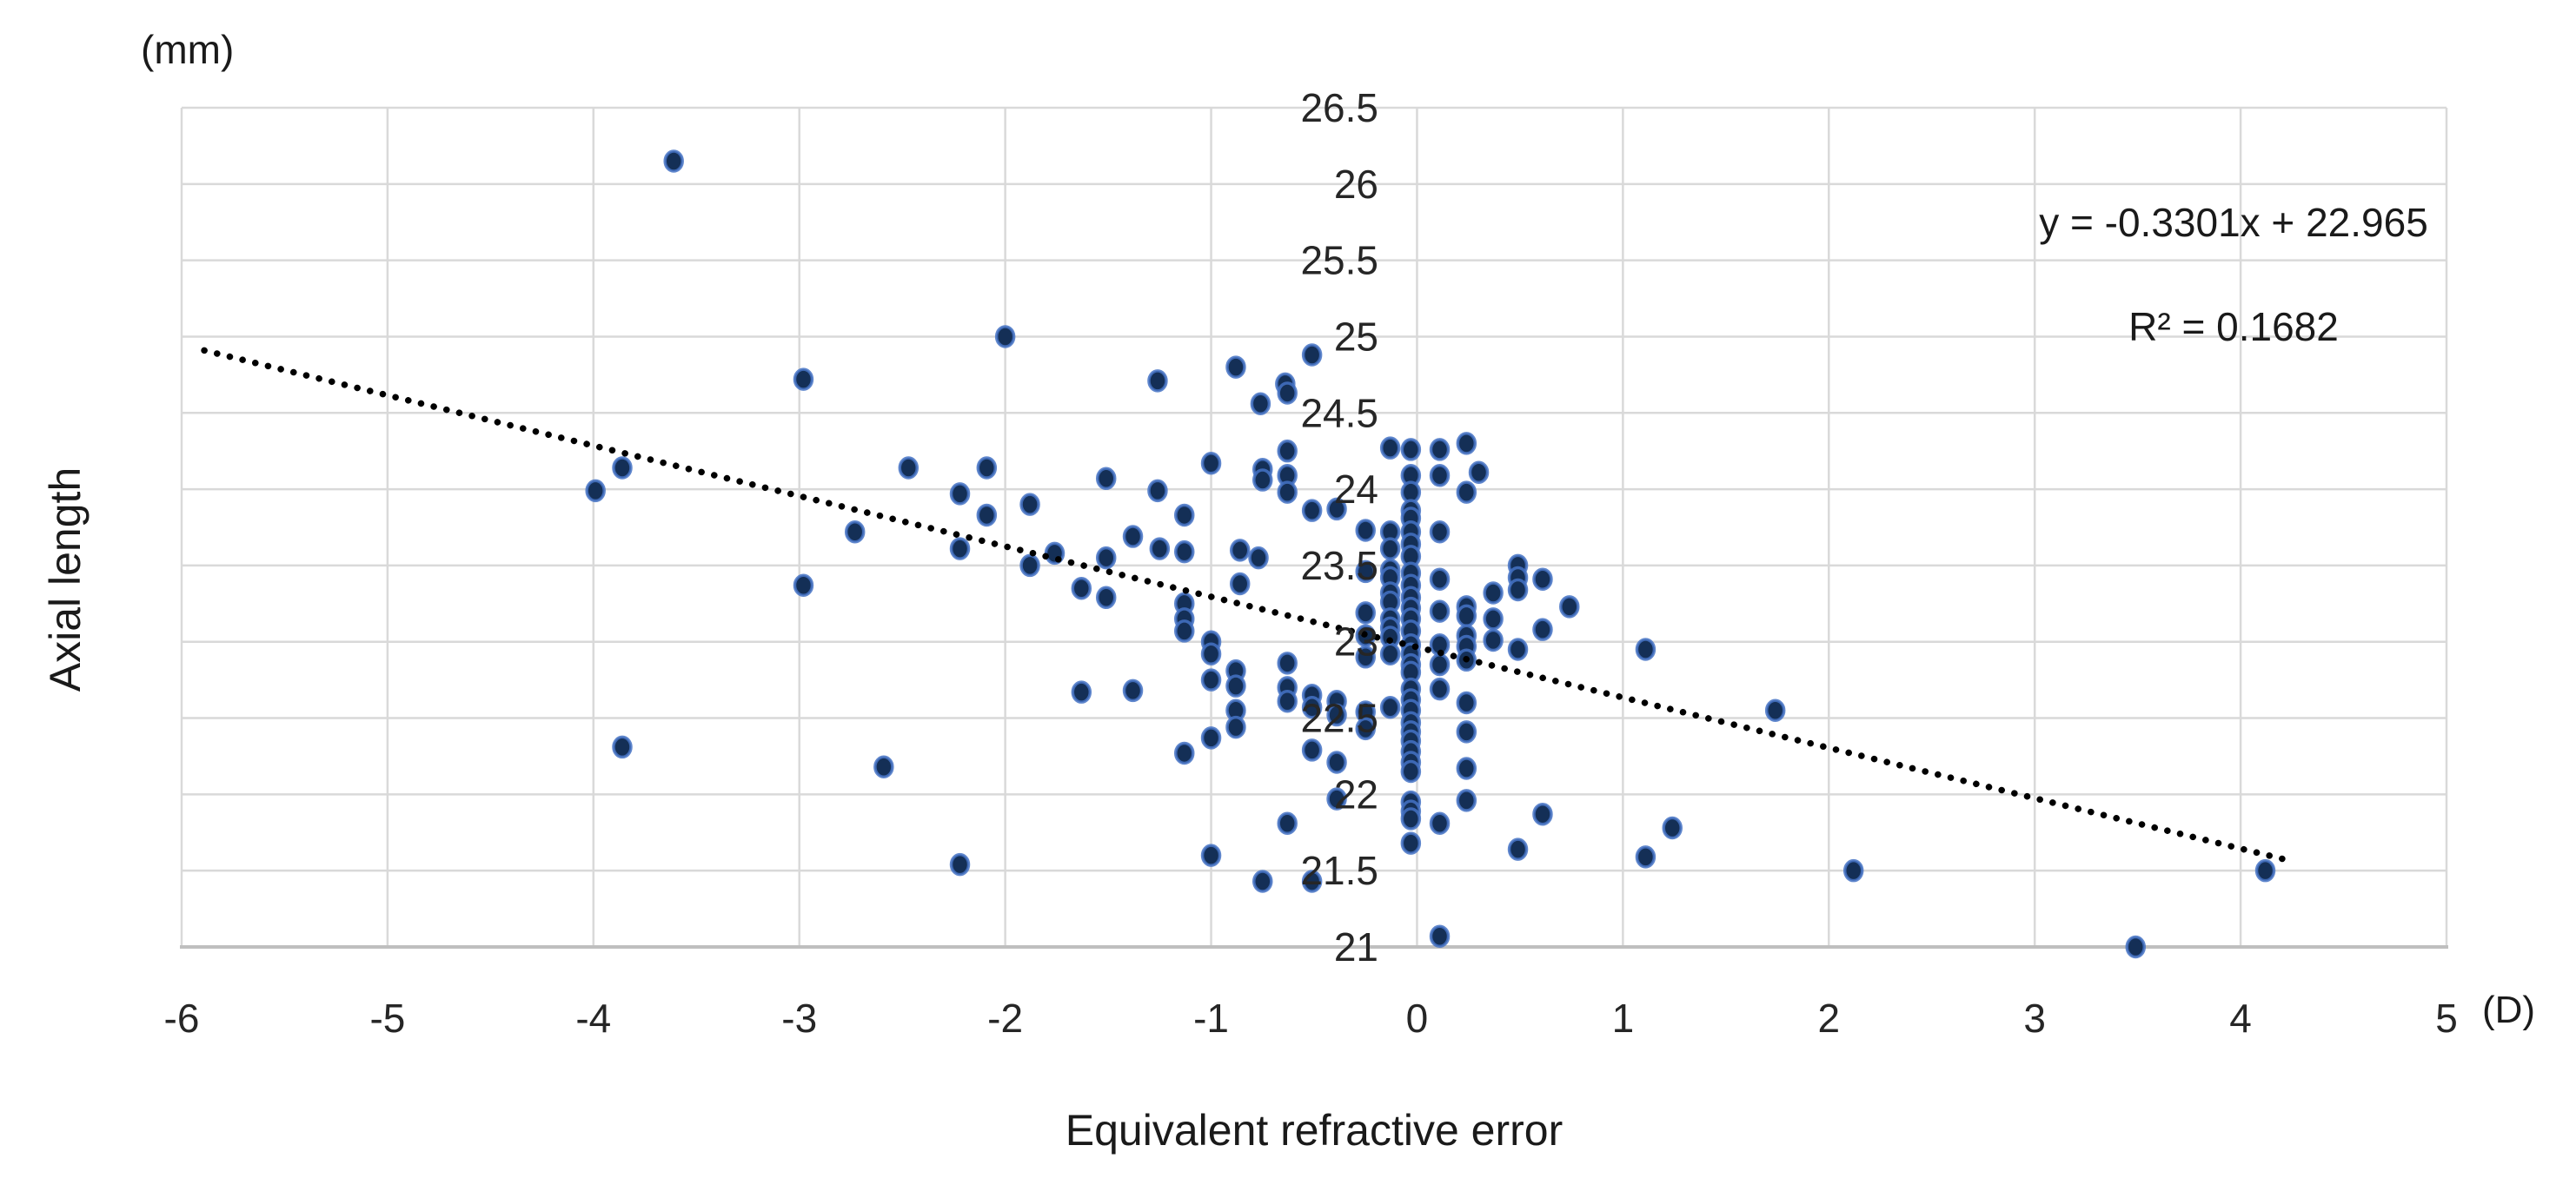 Image resolution: width=2576 pixels, height=1185 pixels. I want to click on svg-text: 5, so click(2446, 1018).